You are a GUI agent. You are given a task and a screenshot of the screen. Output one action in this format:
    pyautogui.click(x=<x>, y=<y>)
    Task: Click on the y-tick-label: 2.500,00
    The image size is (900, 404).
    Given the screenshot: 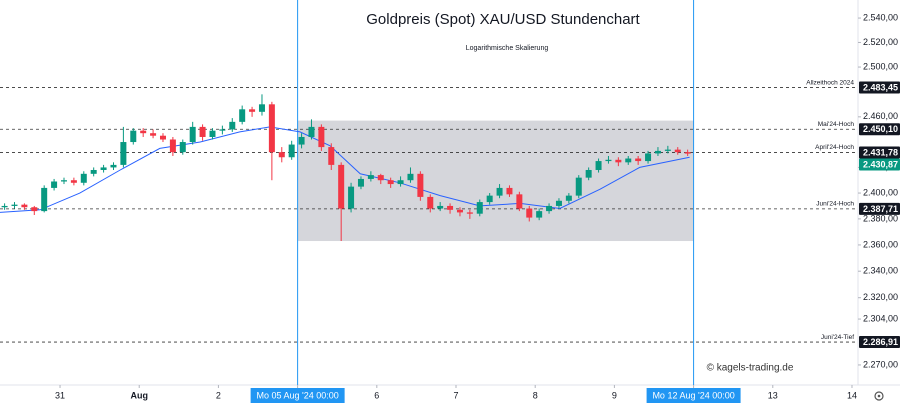 What is the action you would take?
    pyautogui.click(x=880, y=66)
    